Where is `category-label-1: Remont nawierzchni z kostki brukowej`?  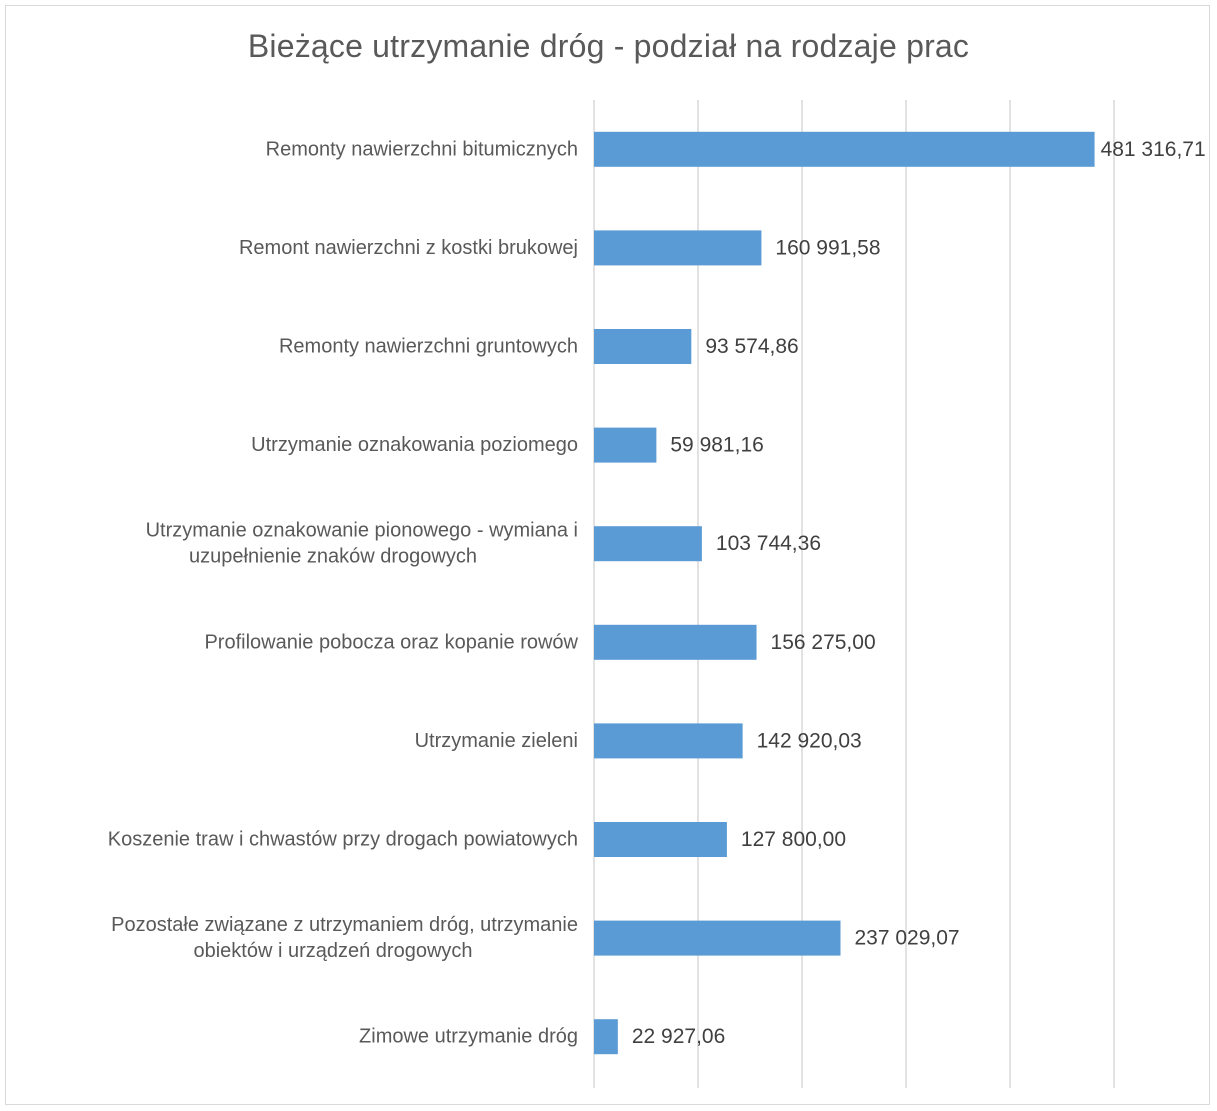 category-label-1: Remont nawierzchni z kostki brukowej is located at coordinates (408, 248).